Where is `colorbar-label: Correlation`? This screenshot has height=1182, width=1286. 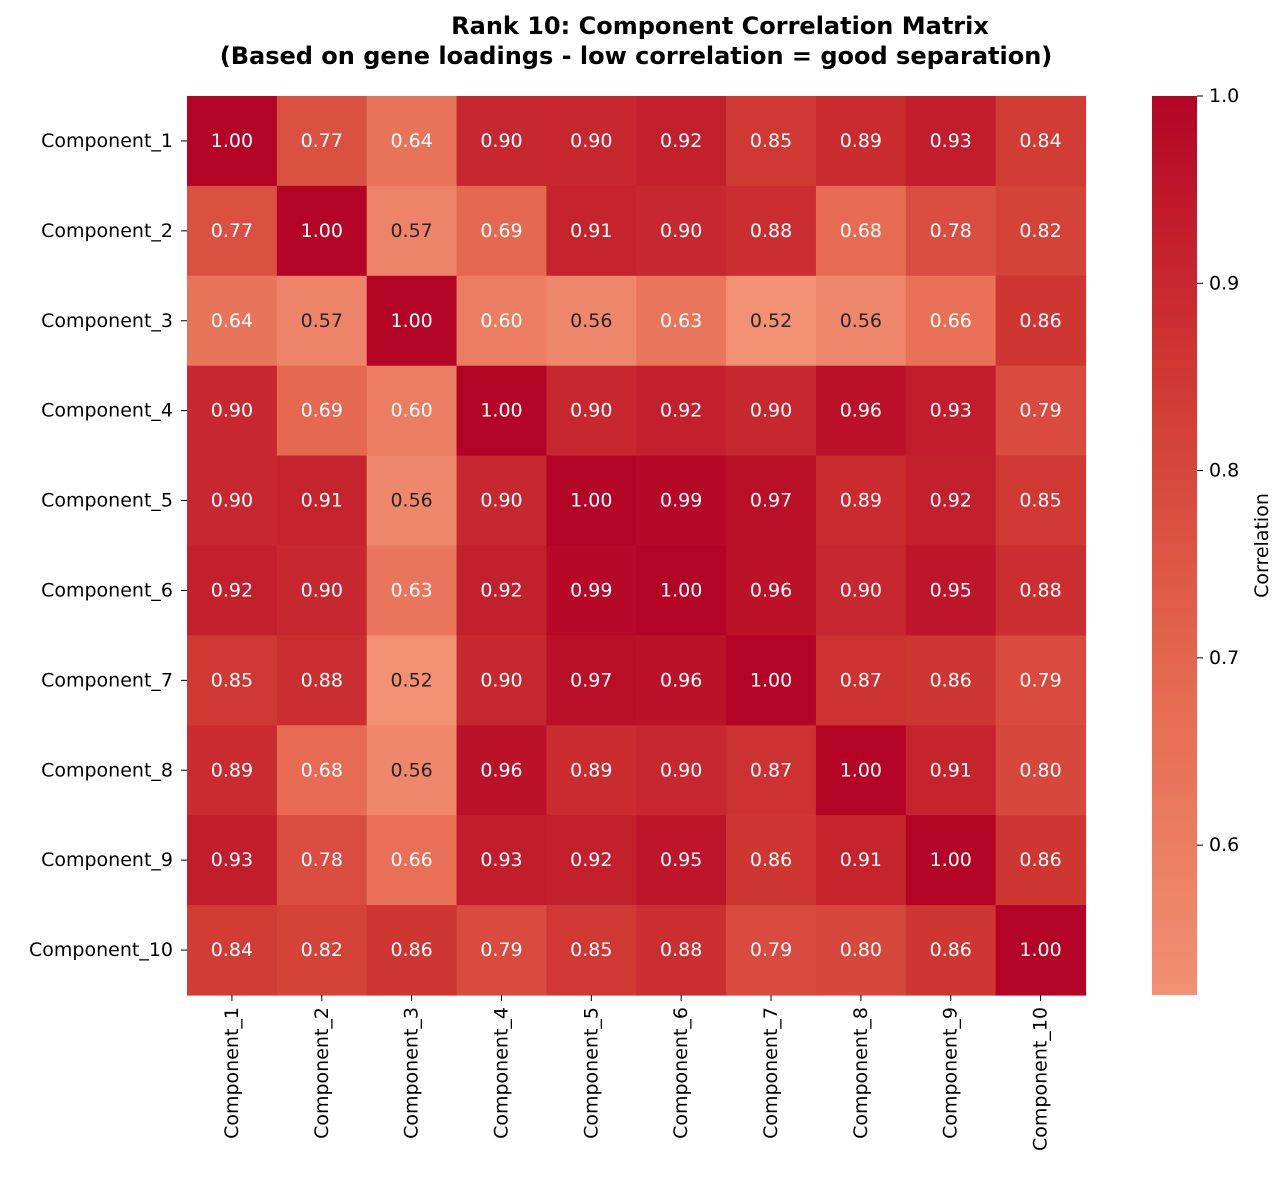 colorbar-label: Correlation is located at coordinates (1262, 545).